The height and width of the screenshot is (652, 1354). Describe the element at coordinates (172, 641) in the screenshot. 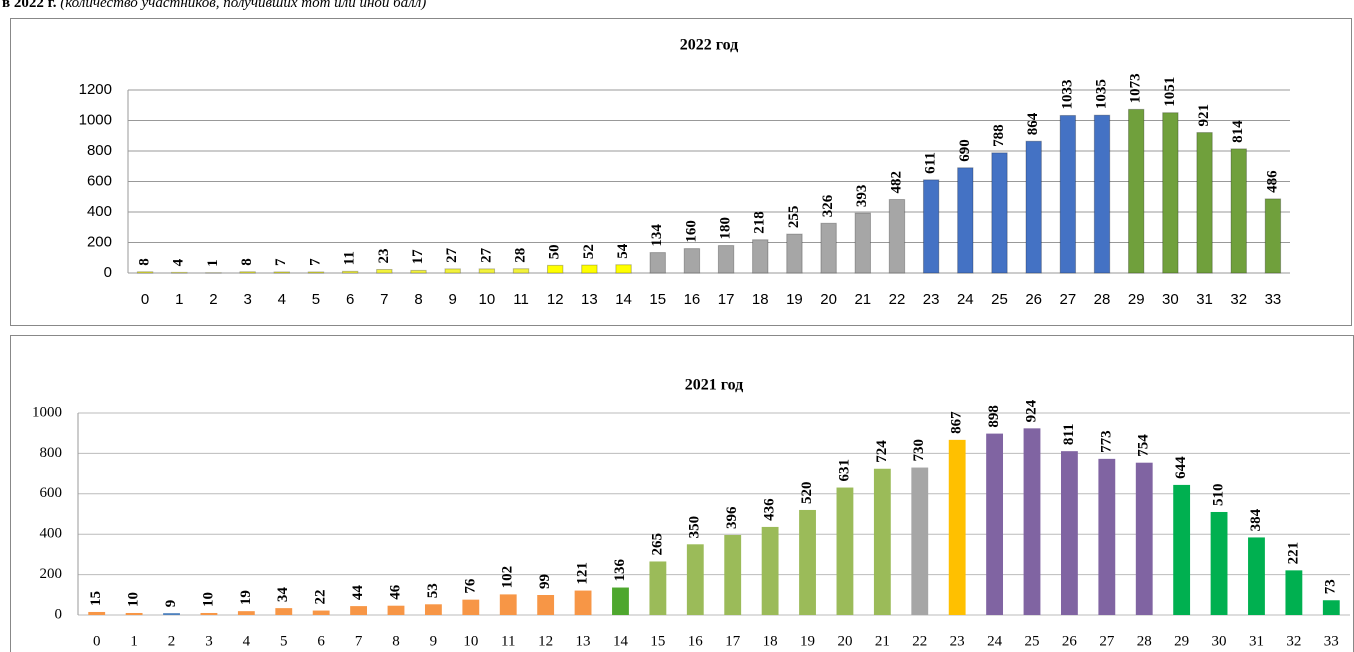

I see `x-tick-label: 2` at that location.